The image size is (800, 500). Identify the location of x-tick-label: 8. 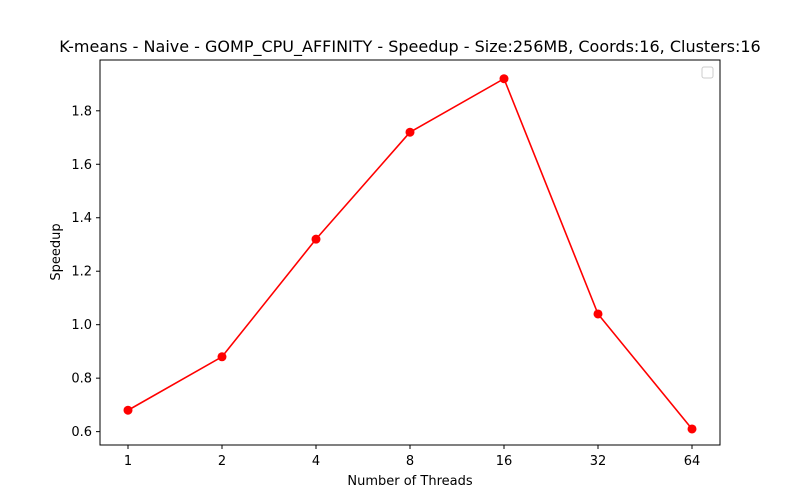
(410, 461).